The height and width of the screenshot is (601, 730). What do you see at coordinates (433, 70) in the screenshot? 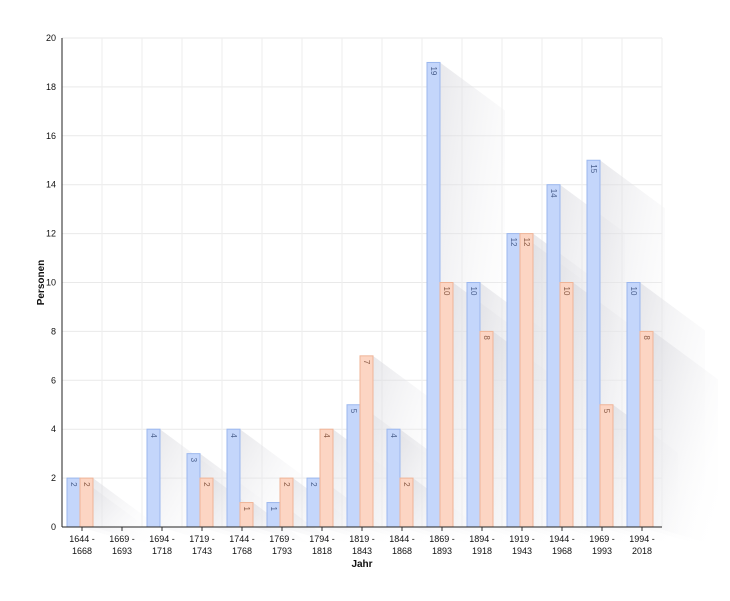
I see `bar-value-label: 19` at bounding box center [433, 70].